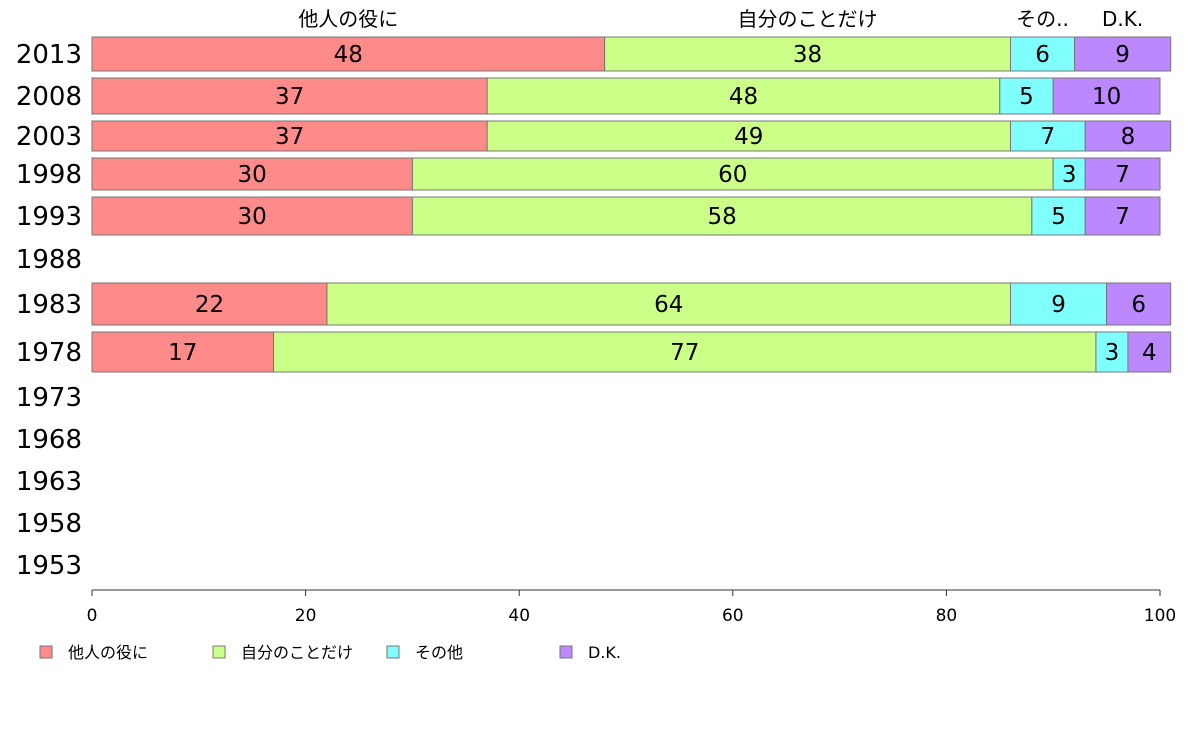 Image resolution: width=1188 pixels, height=736 pixels. I want to click on year-label-1953: 1953, so click(49, 566).